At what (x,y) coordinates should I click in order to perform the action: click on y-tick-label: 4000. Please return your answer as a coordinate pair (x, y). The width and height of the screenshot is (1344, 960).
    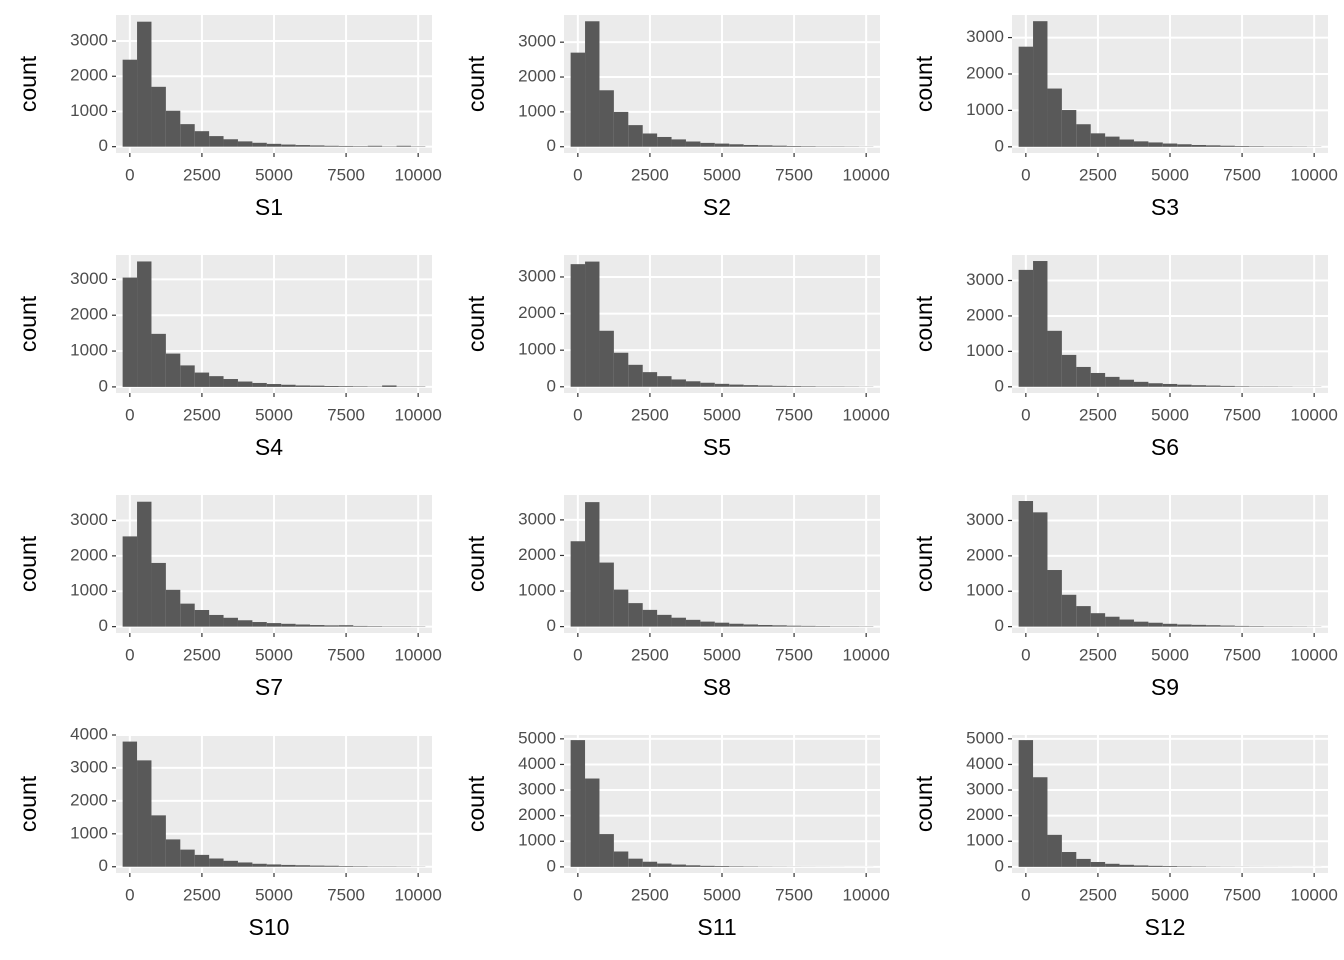
    Looking at the image, I should click on (985, 763).